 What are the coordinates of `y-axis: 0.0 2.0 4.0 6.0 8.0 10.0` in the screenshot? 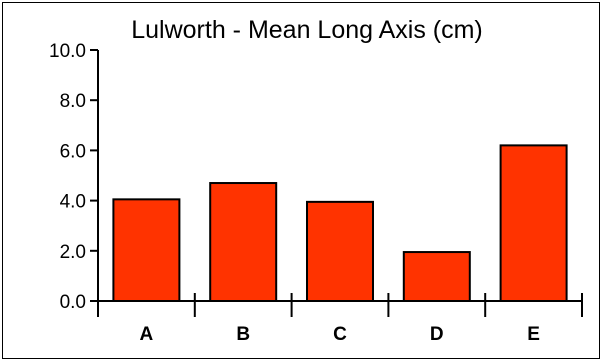 It's located at (74, 179).